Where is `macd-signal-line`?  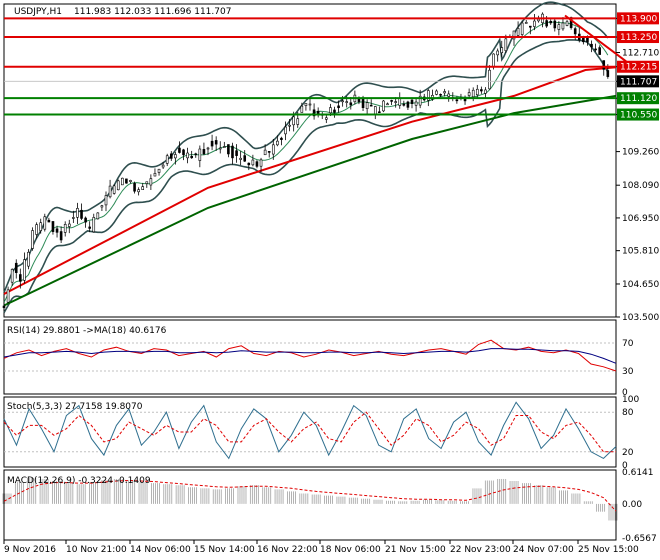 macd-signal-line is located at coordinates (310, 495).